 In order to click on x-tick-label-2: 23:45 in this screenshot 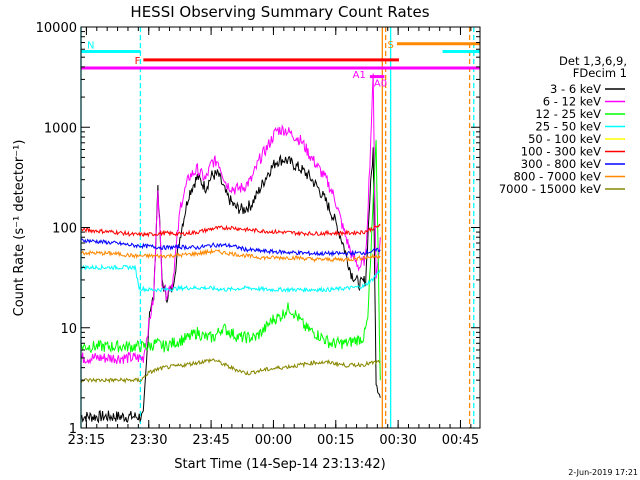, I will do `click(210, 440)`.